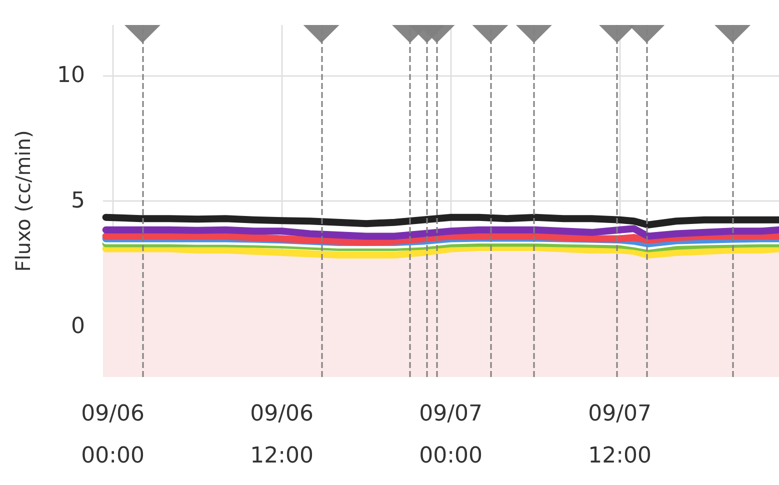 The width and height of the screenshot is (779, 485). I want to click on x-tick-label: 09/07 00:00, so click(451, 435).